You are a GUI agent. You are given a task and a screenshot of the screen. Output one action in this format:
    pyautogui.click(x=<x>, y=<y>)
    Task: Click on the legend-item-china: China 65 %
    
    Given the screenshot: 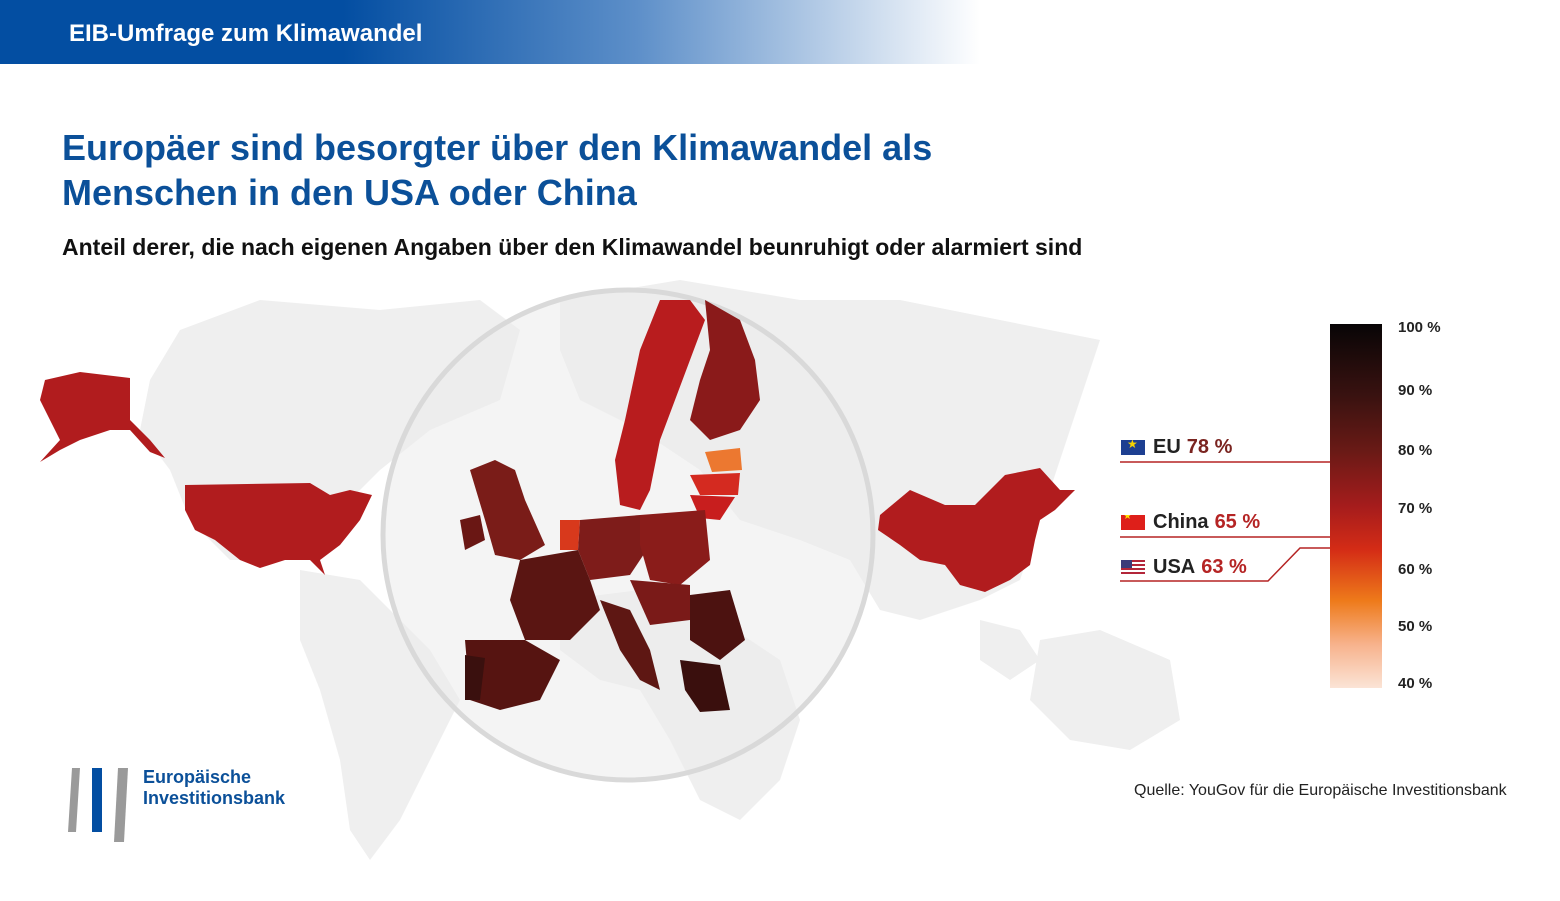 What is the action you would take?
    pyautogui.click(x=1190, y=522)
    